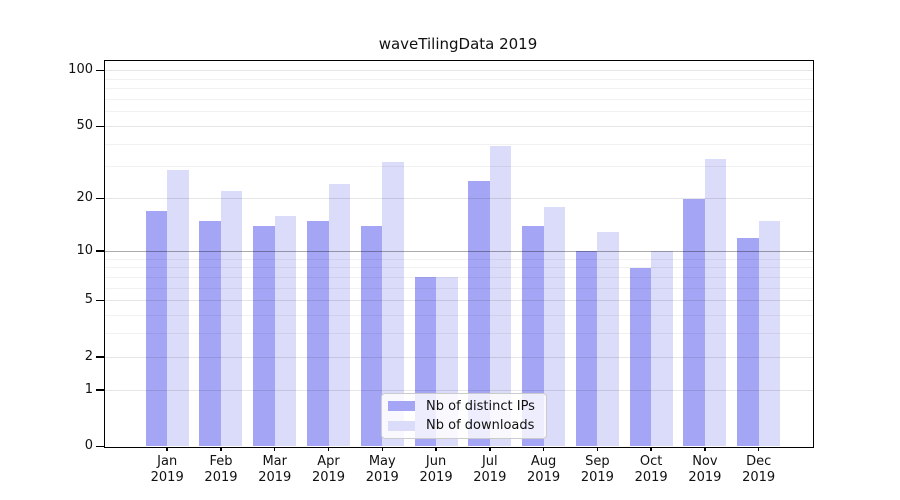  What do you see at coordinates (382, 469) in the screenshot?
I see `x-tick-label-may: May 2019` at bounding box center [382, 469].